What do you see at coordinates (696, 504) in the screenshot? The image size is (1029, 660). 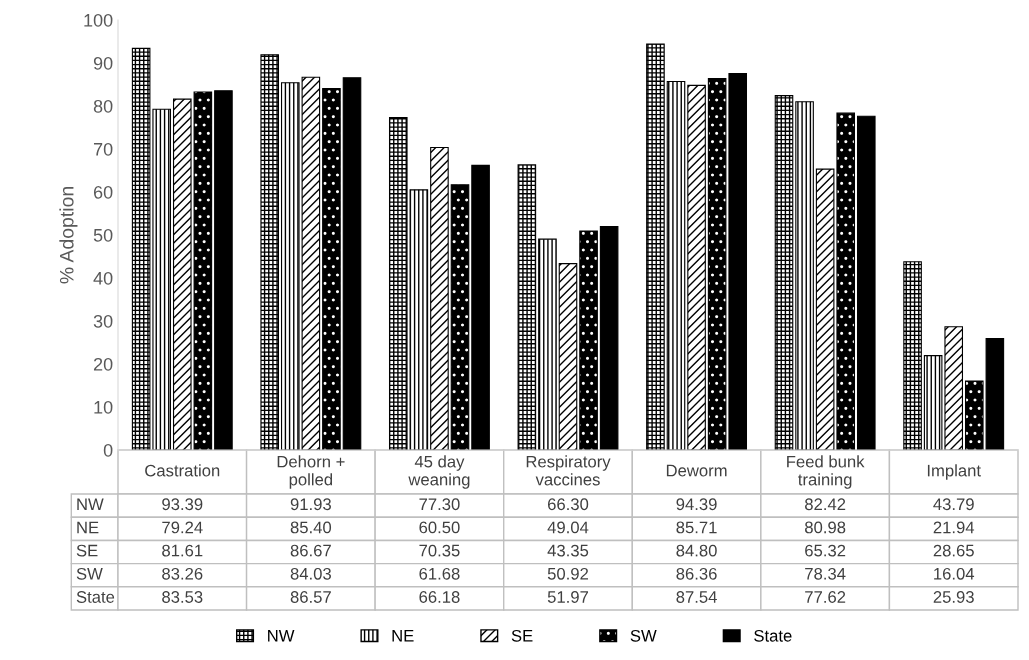 I see `data-label: 94.39` at bounding box center [696, 504].